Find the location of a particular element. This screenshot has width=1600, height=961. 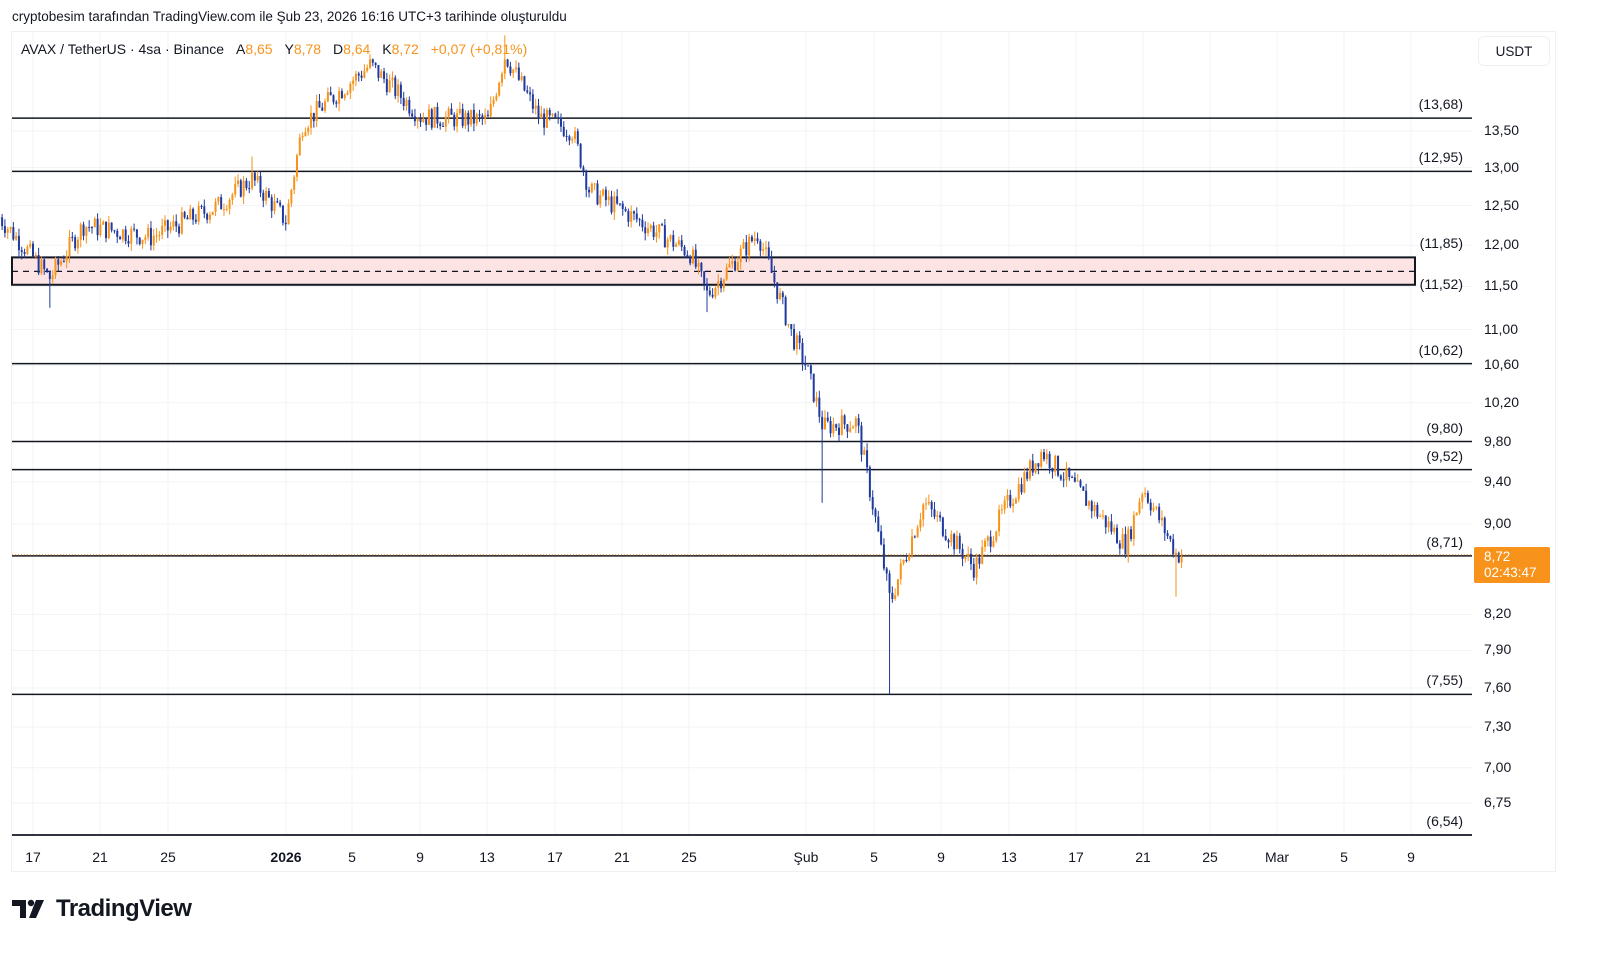

last-price-tag: 8,72 02:43:47 is located at coordinates (1512, 565).